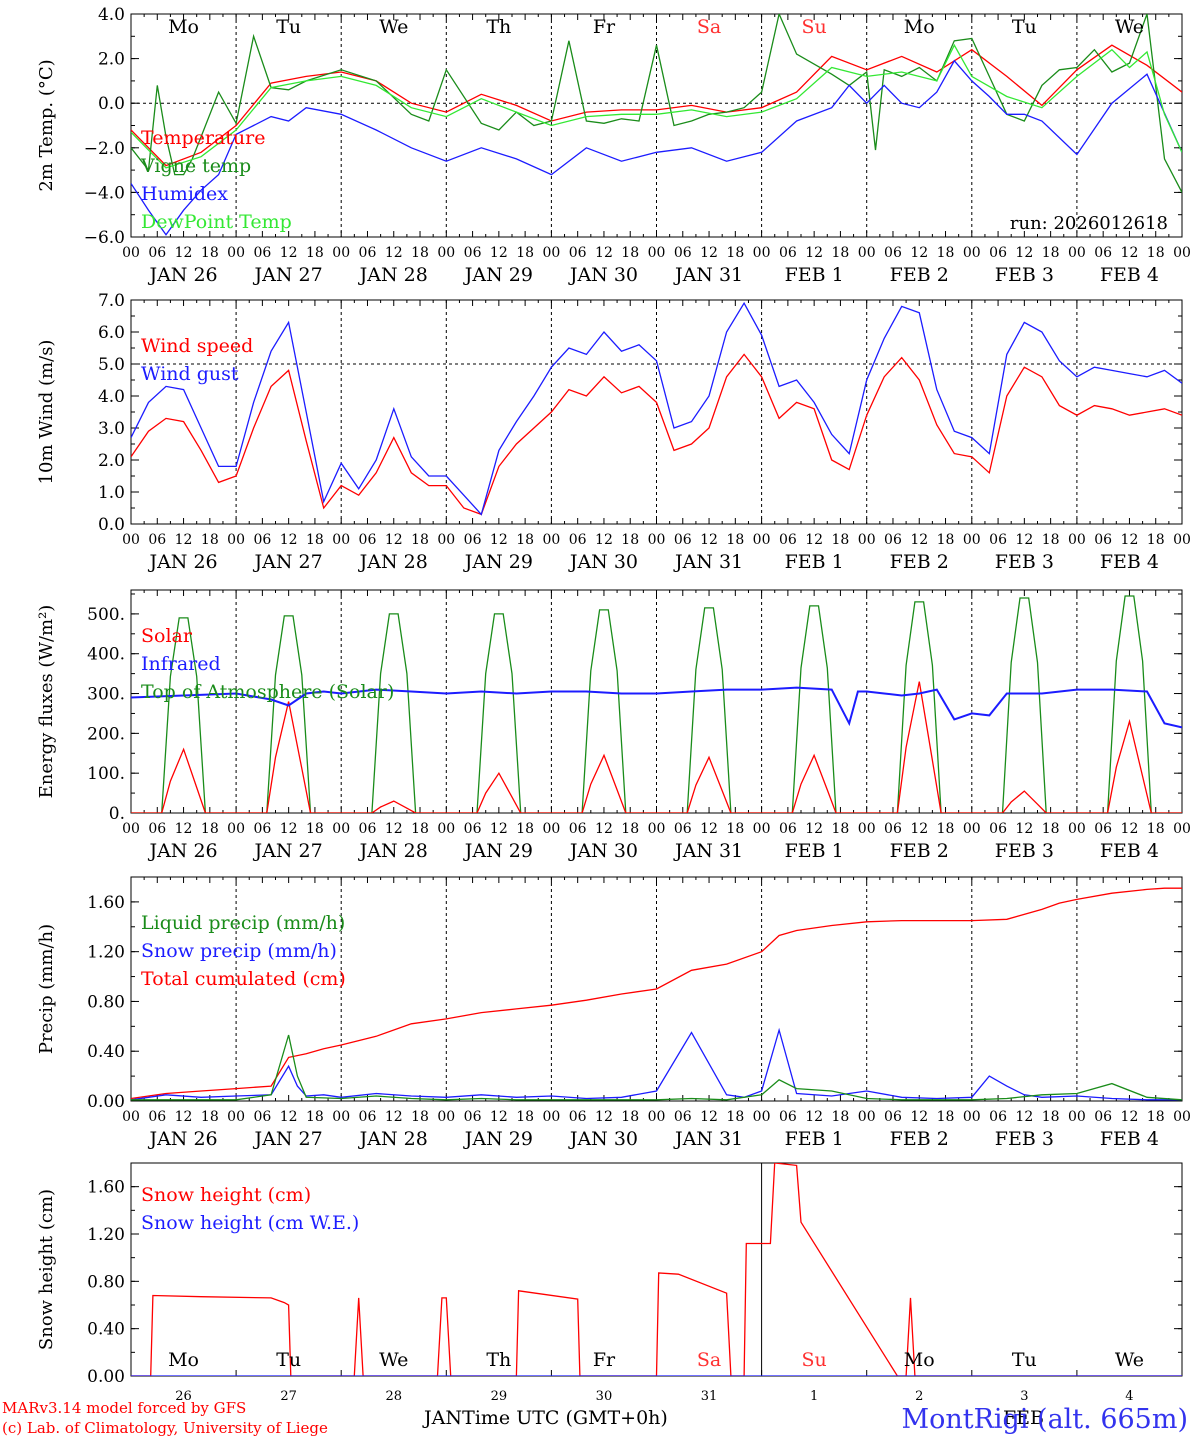 The image size is (1194, 1440). Describe the element at coordinates (106, 1235) in the screenshot. I see `y-tick-label: 1.20` at that location.